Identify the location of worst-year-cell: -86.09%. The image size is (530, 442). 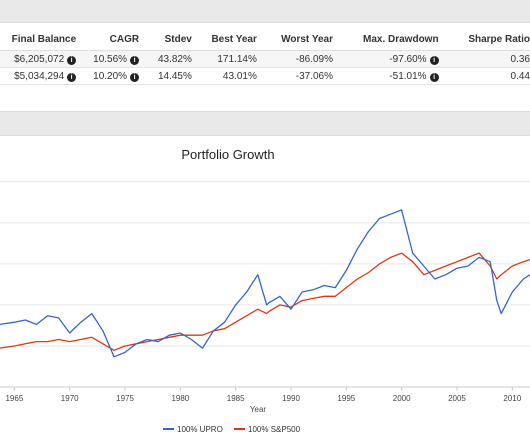
(294, 59).